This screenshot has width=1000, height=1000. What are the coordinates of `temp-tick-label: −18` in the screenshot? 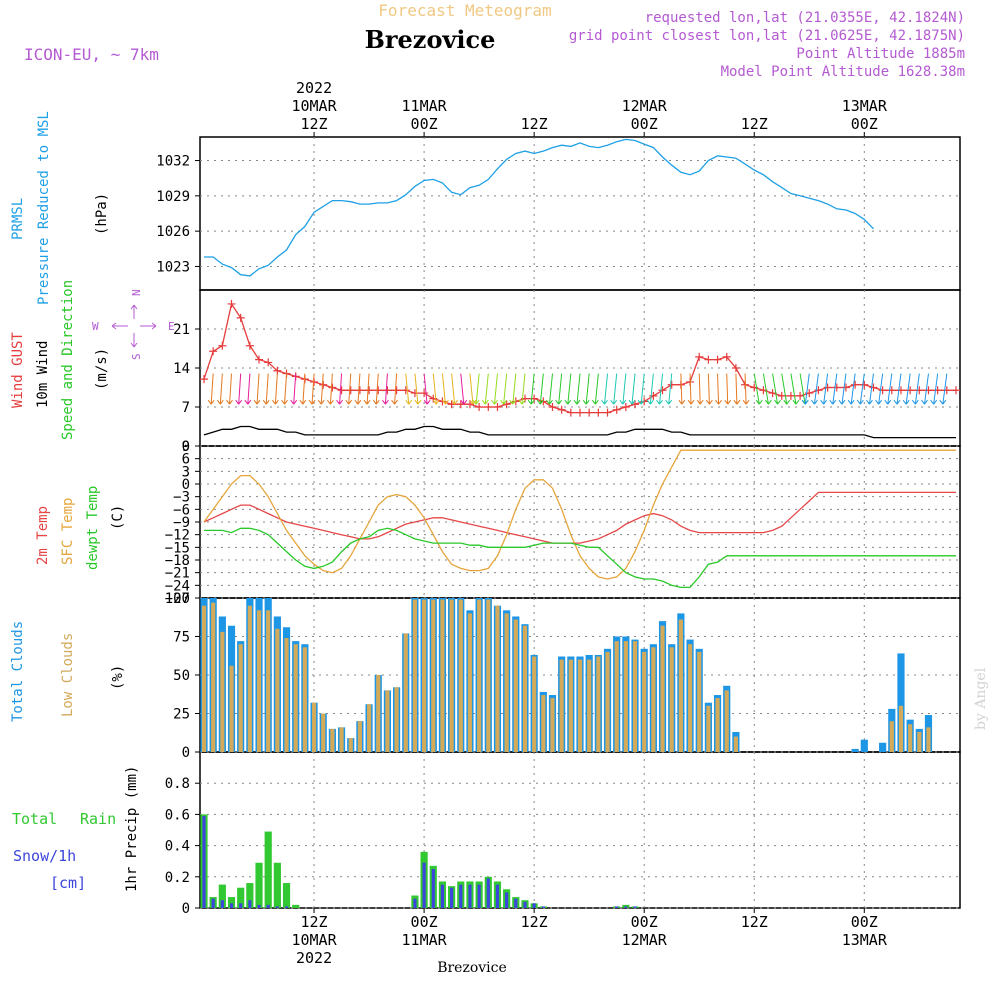 It's located at (177, 561).